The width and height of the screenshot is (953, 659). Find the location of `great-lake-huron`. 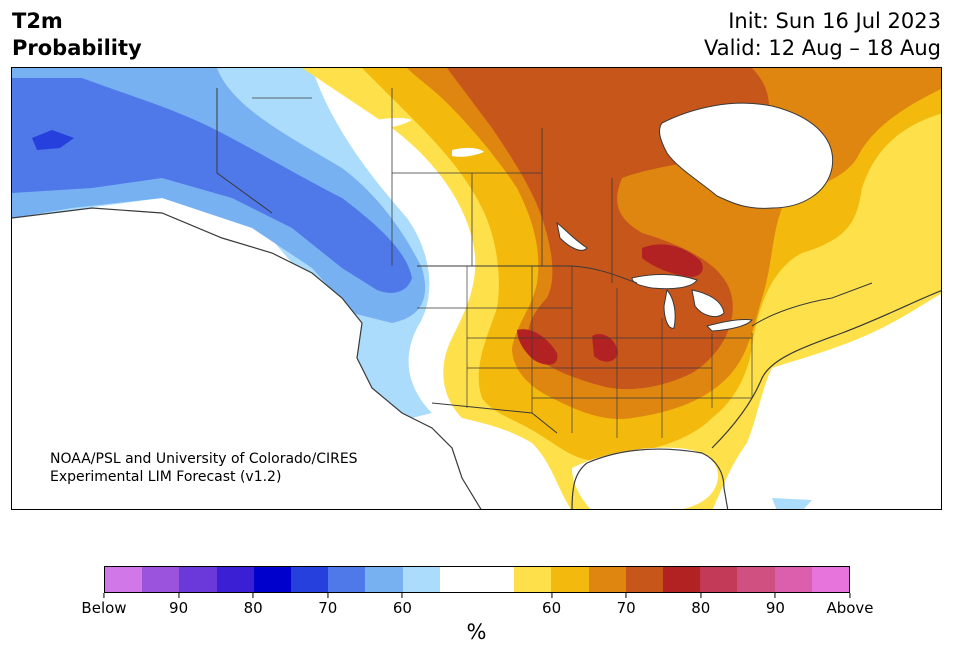

great-lake-huron is located at coordinates (708, 303).